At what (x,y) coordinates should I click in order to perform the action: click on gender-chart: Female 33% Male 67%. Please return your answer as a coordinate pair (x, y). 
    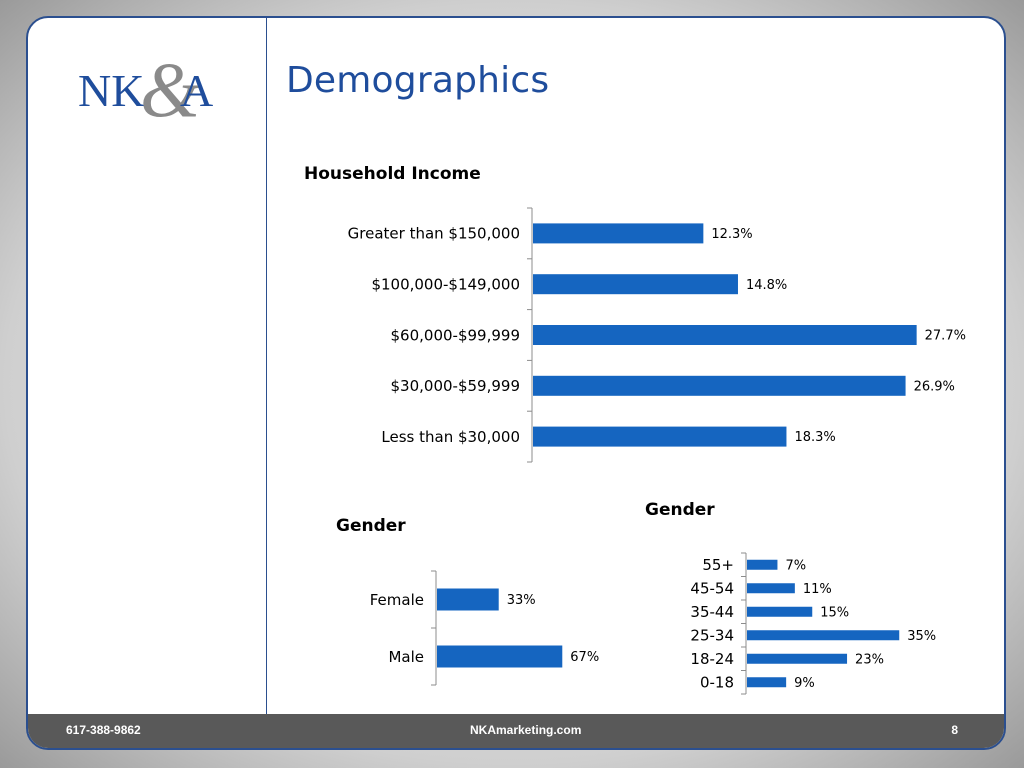
    Looking at the image, I should click on (484, 628).